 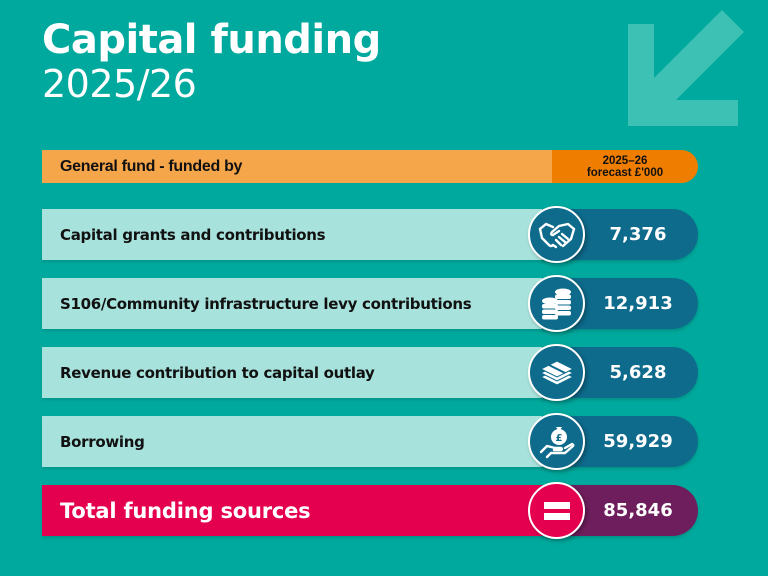 I want to click on title-main: Capital funding, so click(x=211, y=40).